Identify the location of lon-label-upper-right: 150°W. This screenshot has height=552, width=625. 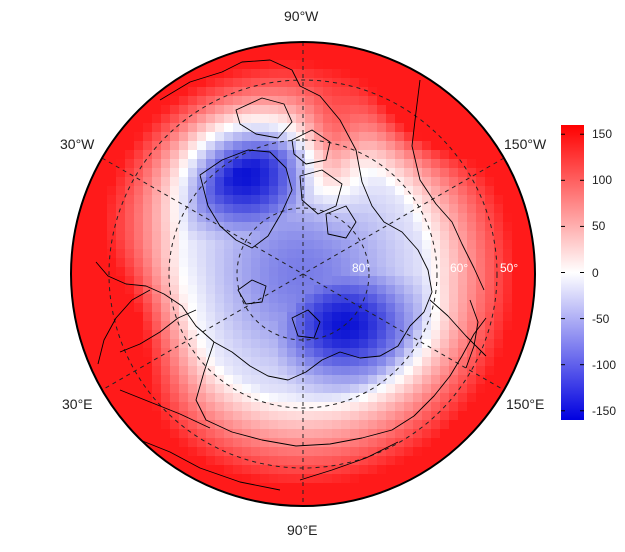
(525, 144).